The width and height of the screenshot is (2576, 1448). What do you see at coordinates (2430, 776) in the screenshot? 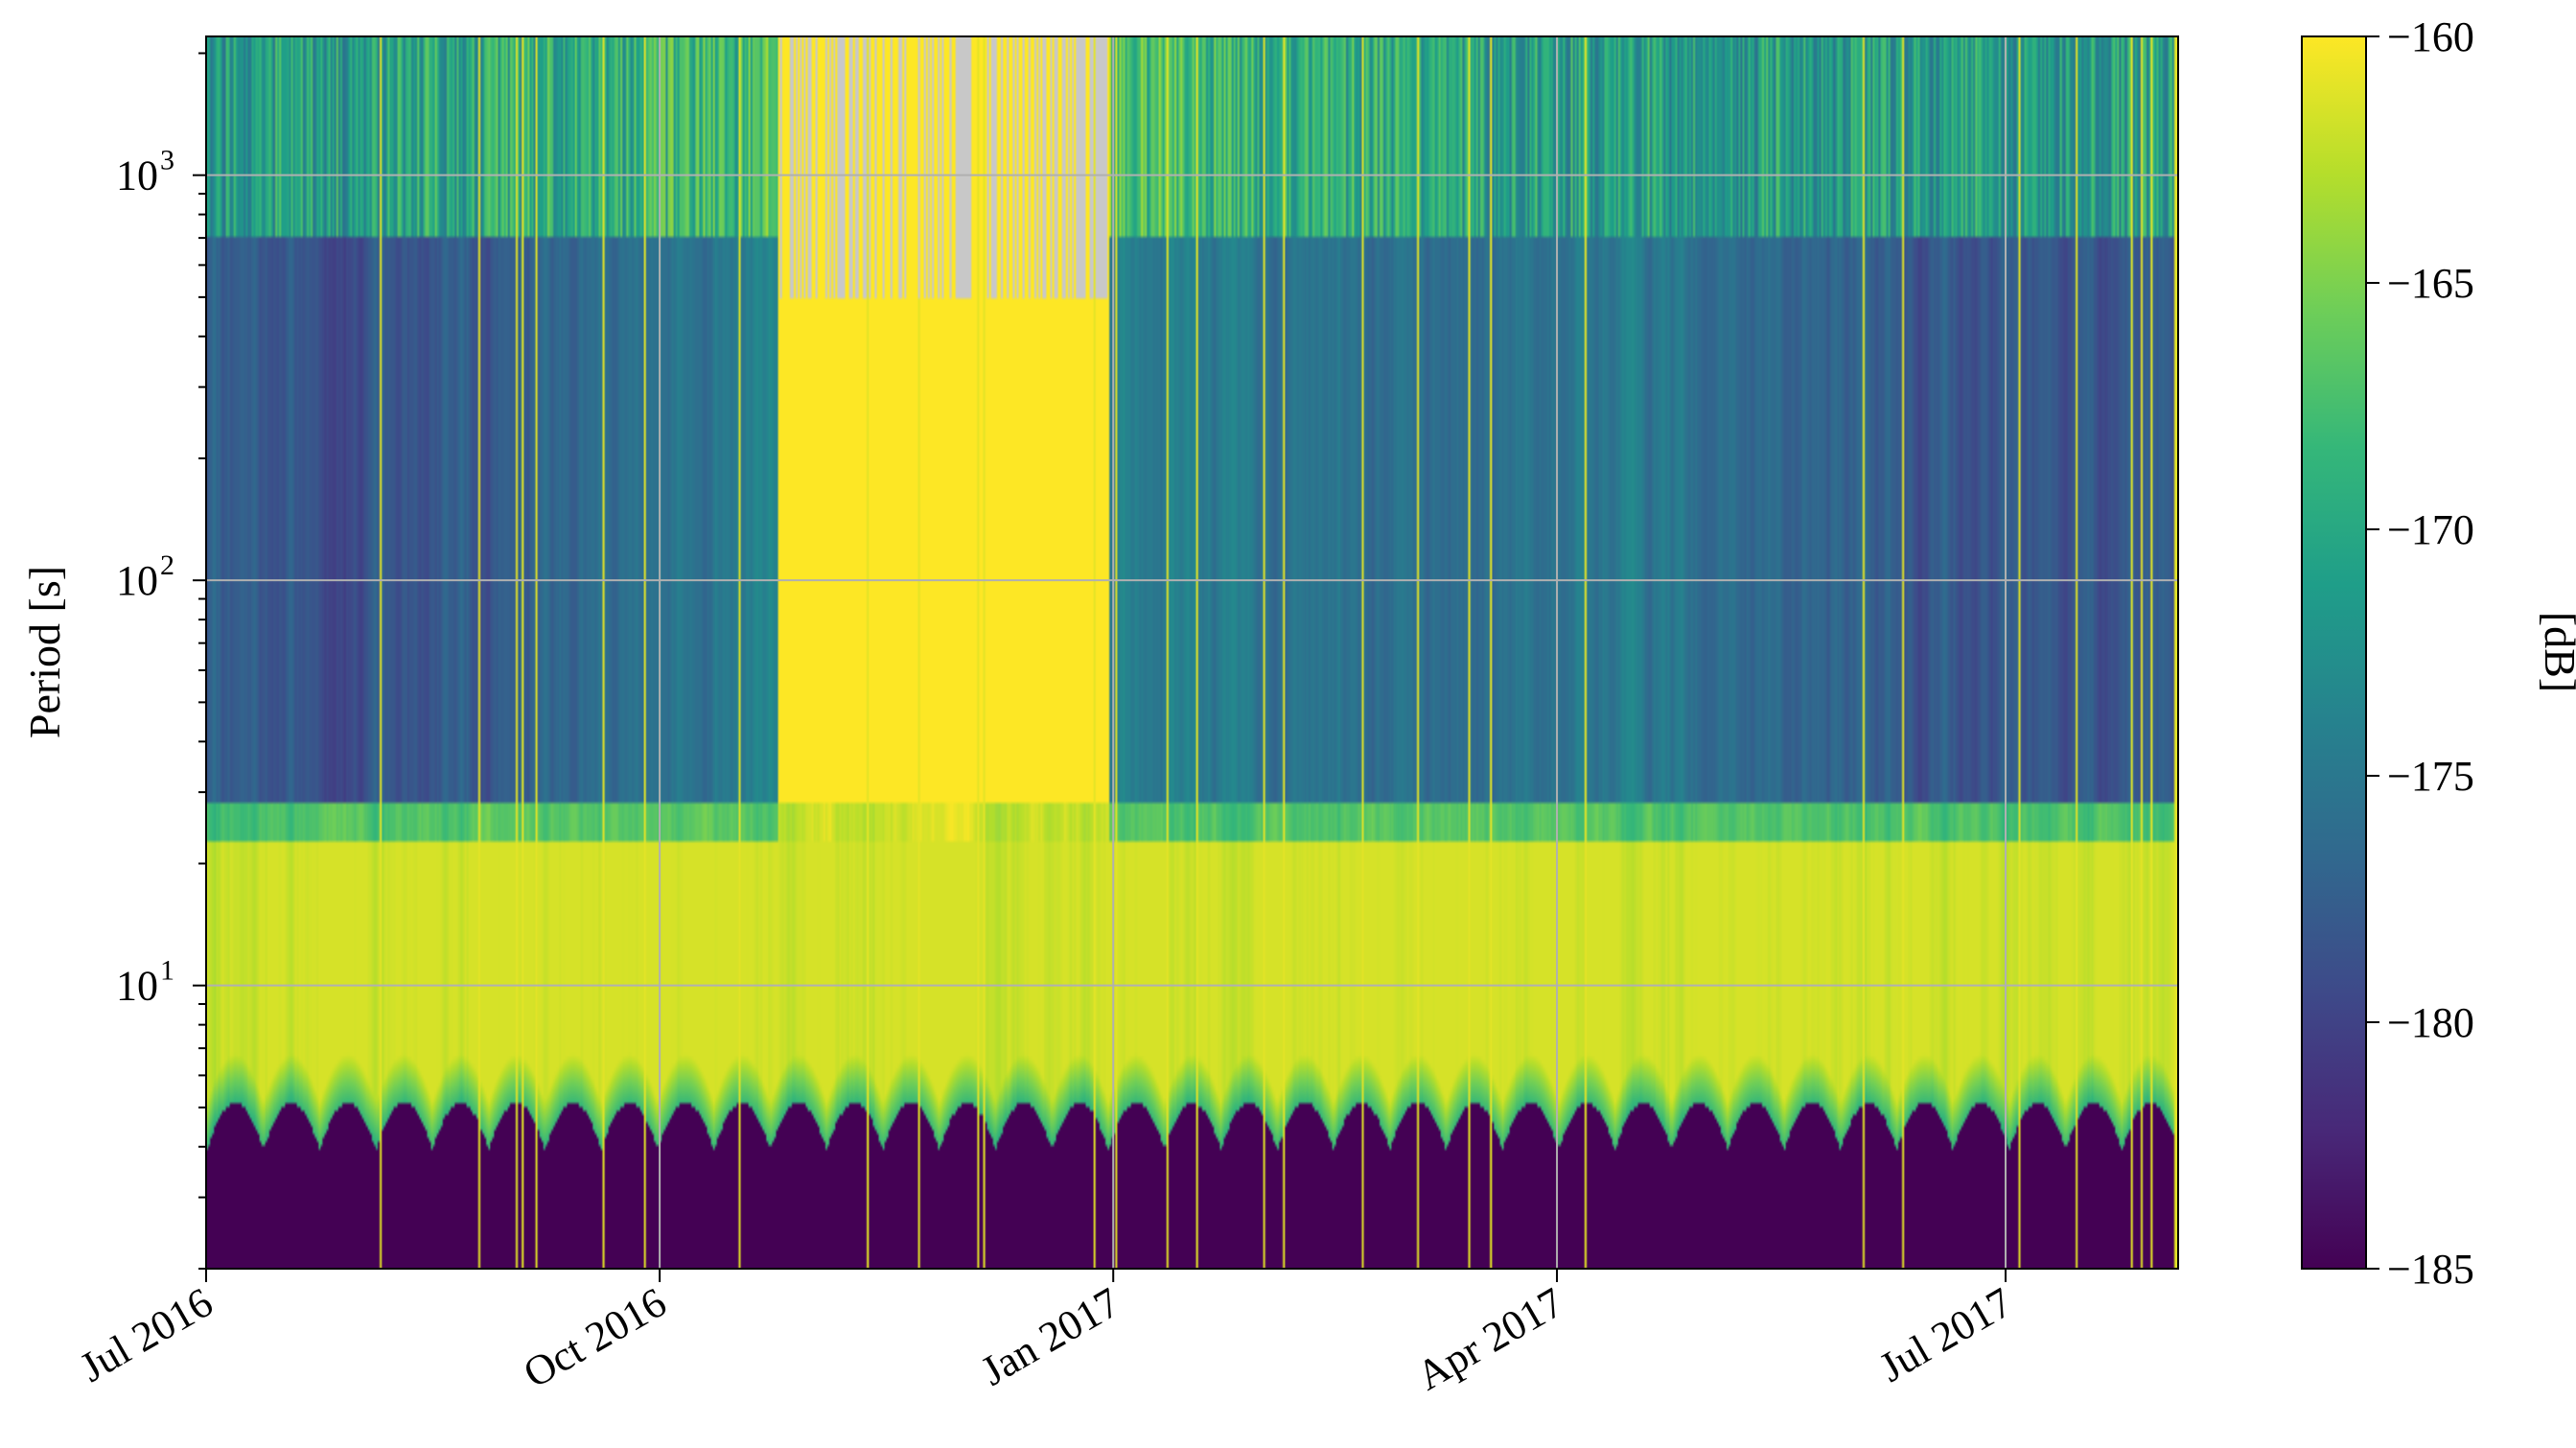
I see `colorbar-tick-label: −175` at bounding box center [2430, 776].